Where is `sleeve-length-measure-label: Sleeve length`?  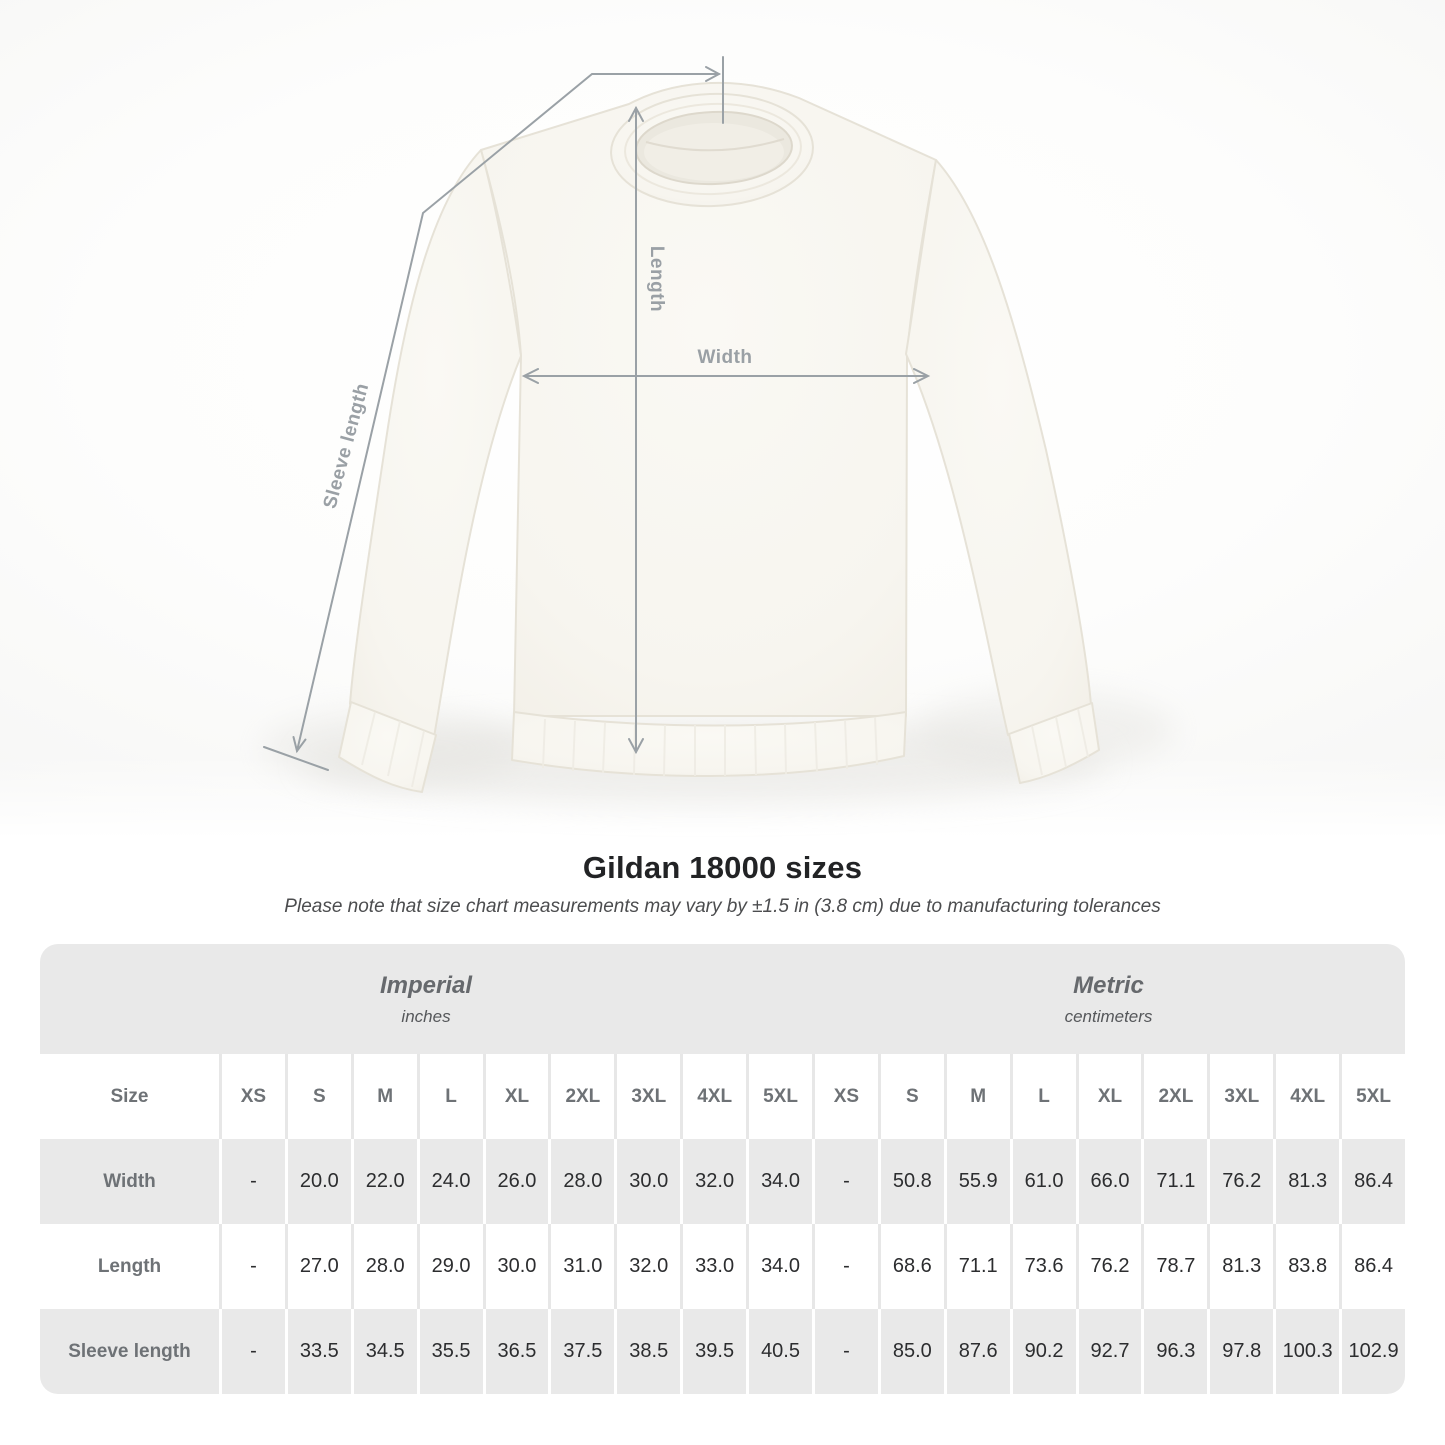 sleeve-length-measure-label: Sleeve length is located at coordinates (347, 446).